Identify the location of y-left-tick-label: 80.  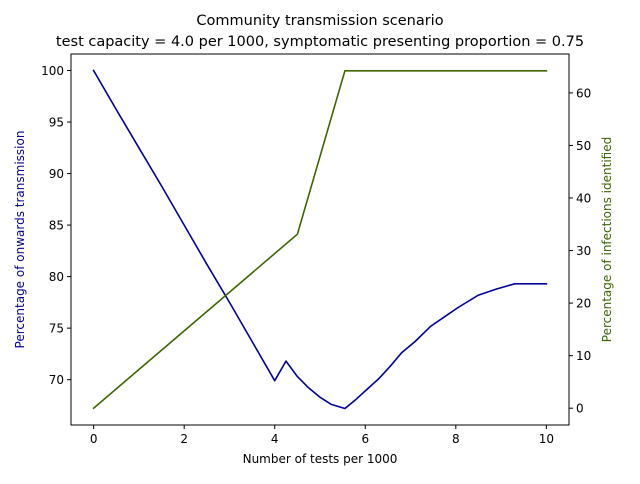
(56, 277).